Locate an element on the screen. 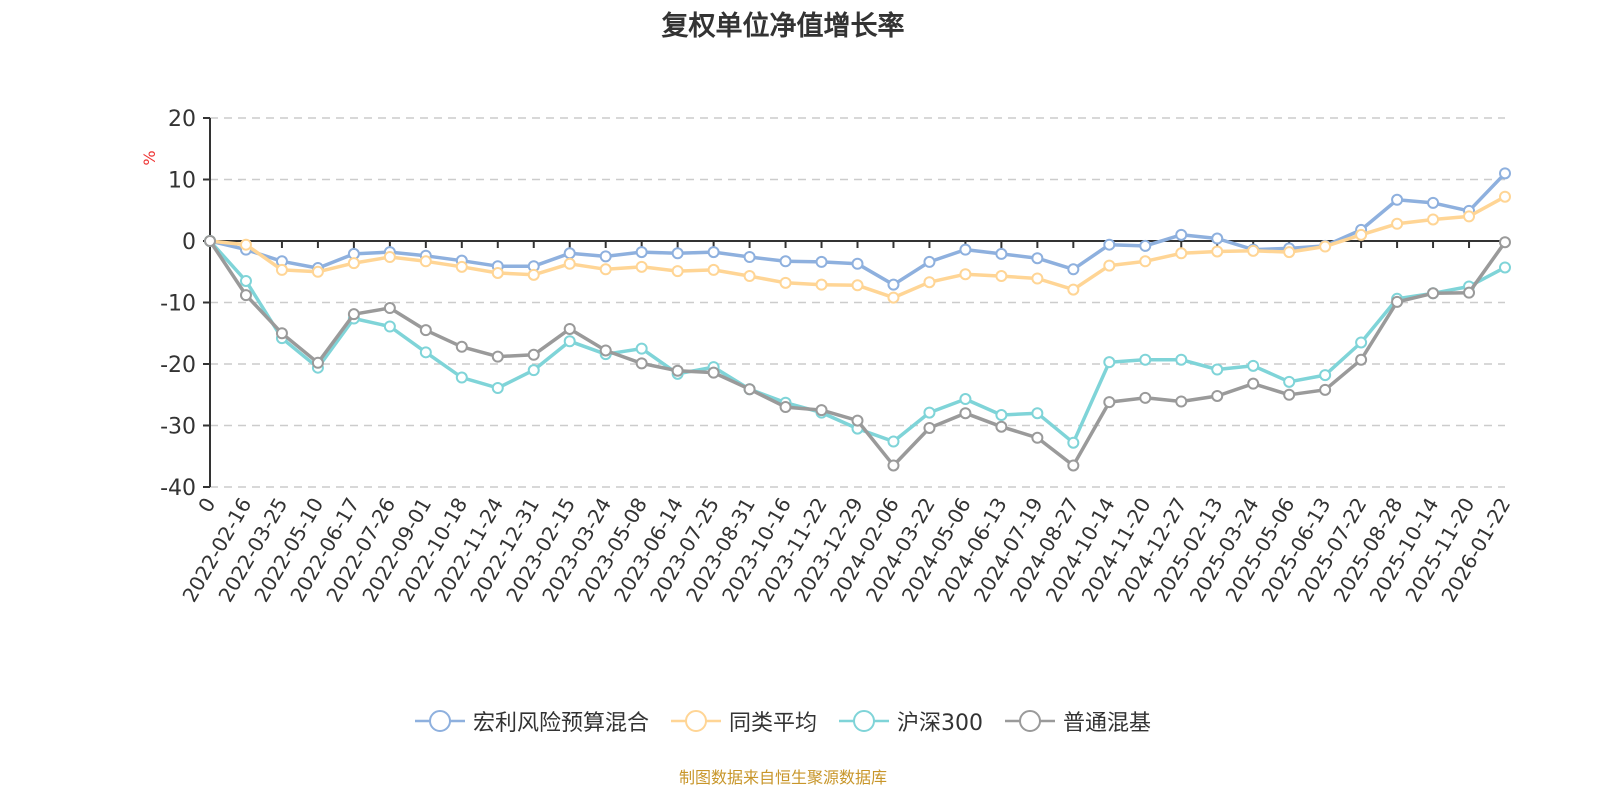 This screenshot has height=800, width=1600. legend-label: 沪深300 is located at coordinates (940, 723).